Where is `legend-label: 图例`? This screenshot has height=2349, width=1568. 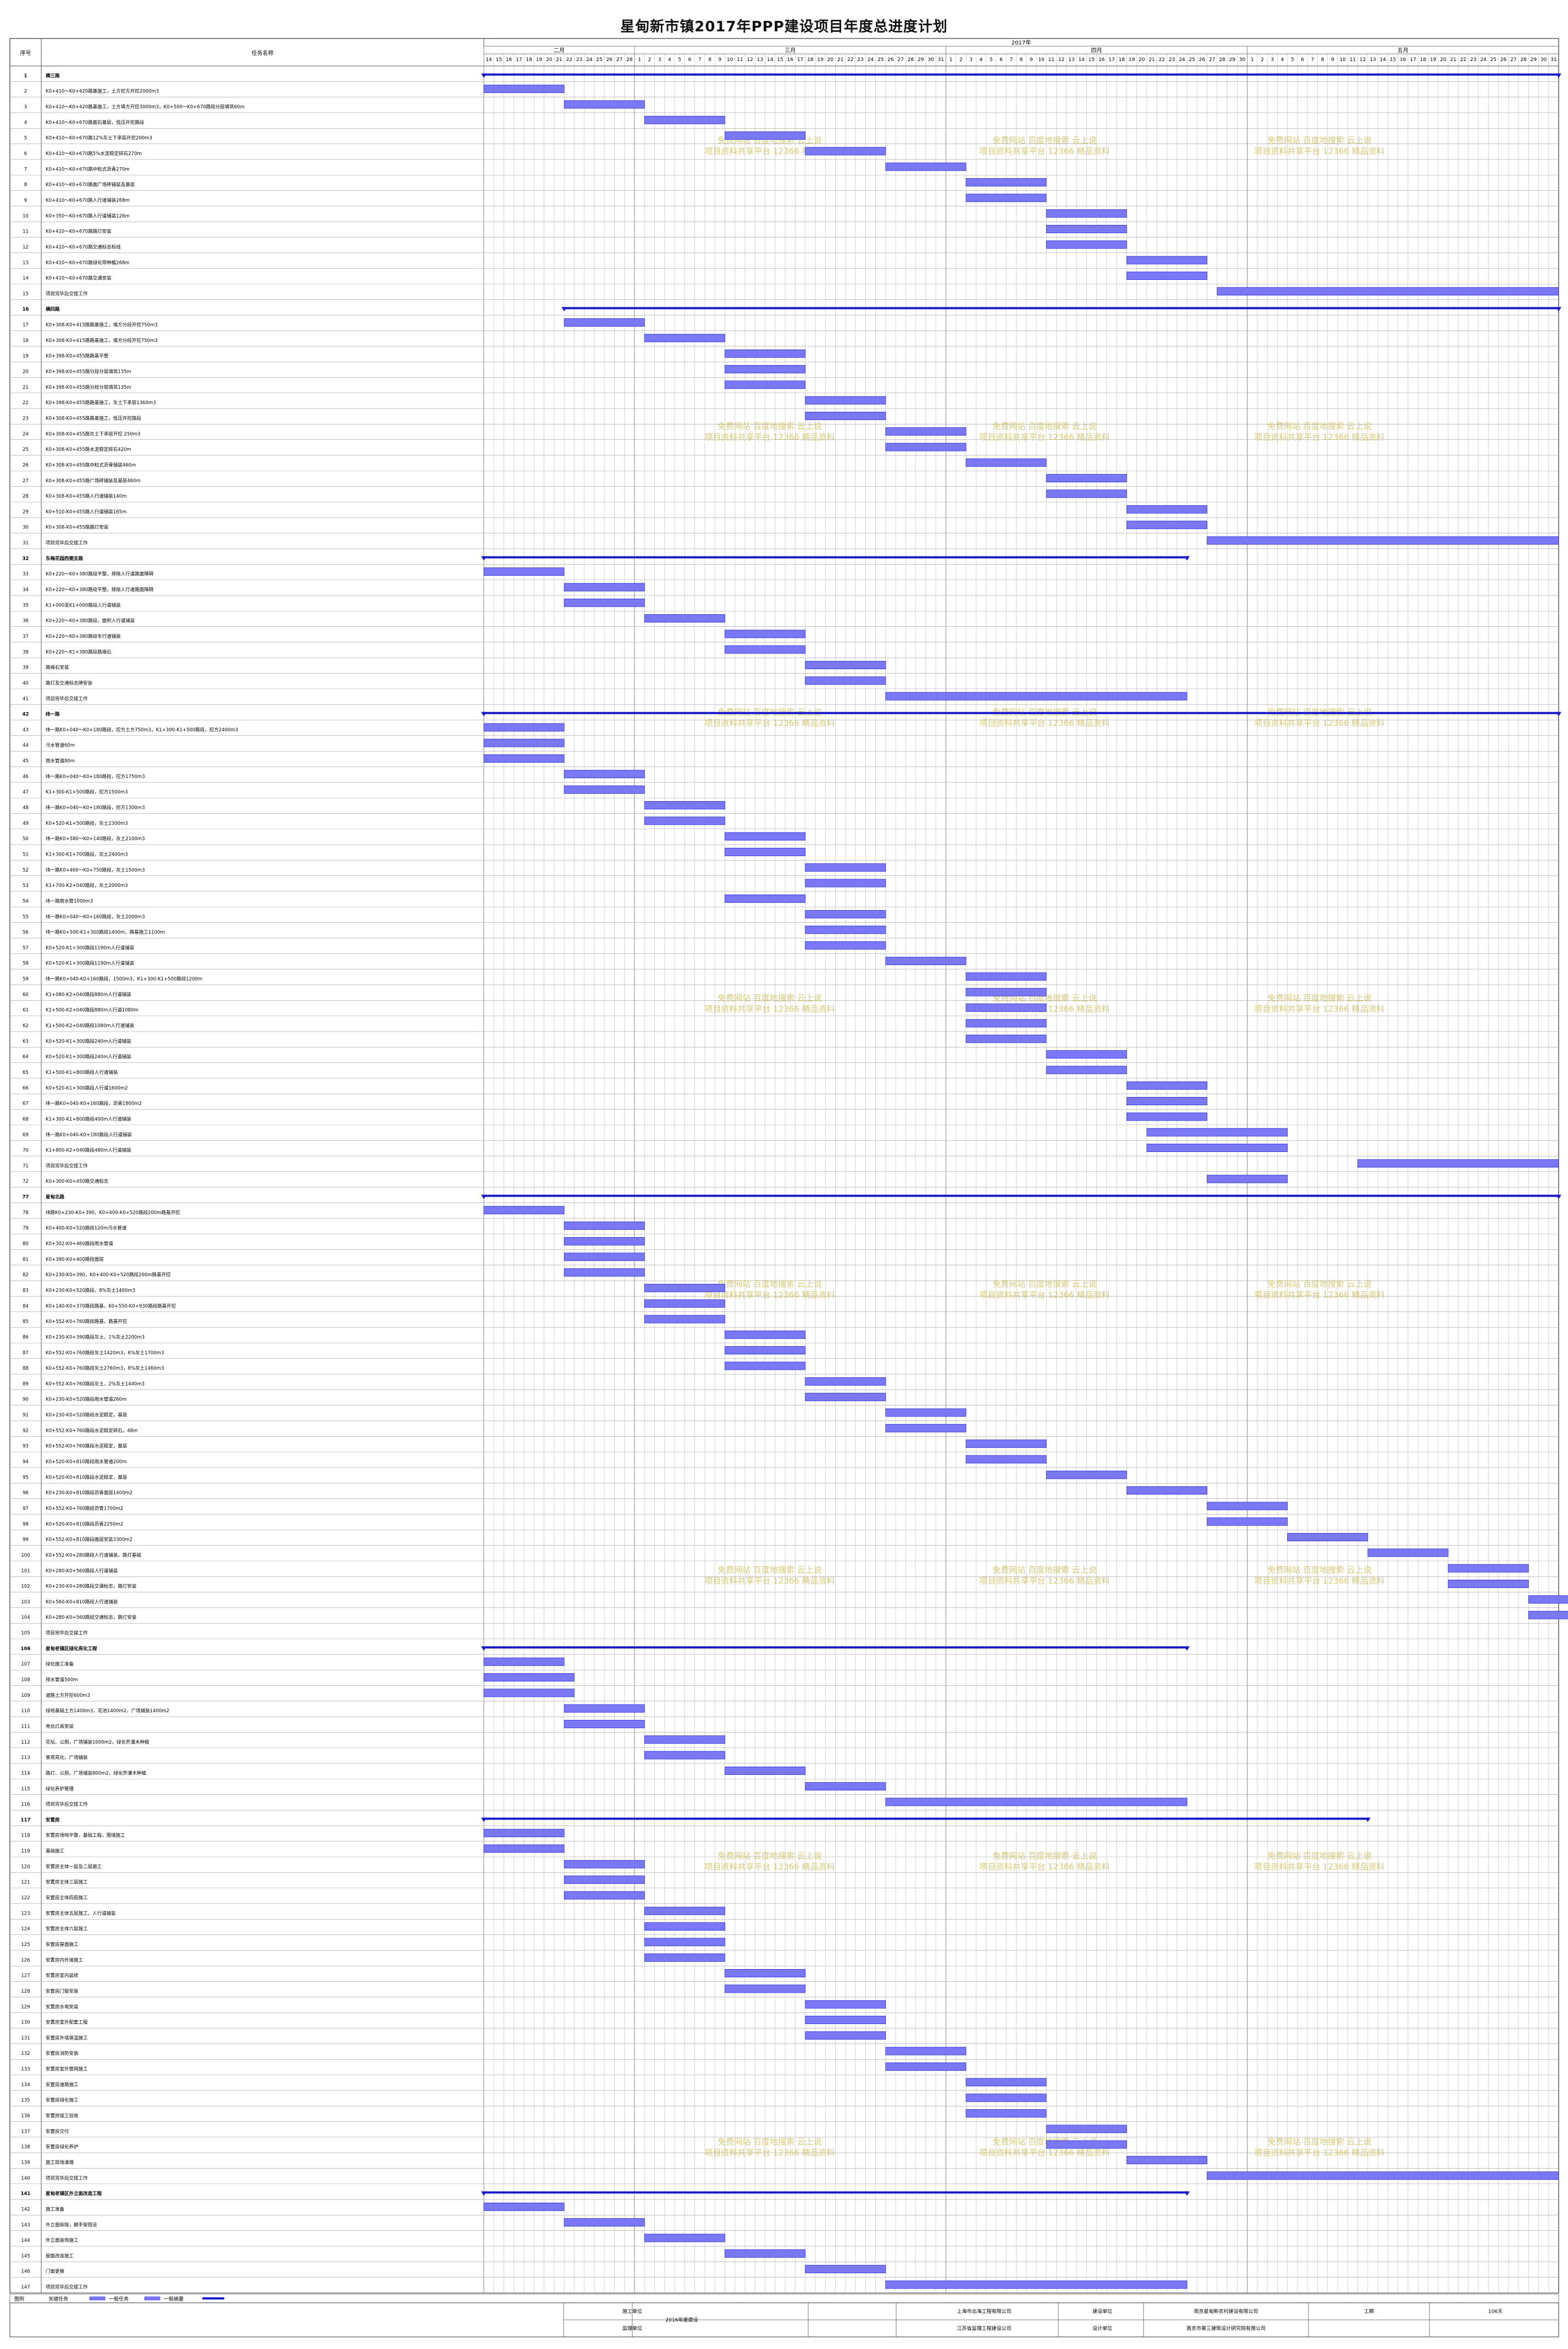
legend-label: 图例 is located at coordinates (19, 2299).